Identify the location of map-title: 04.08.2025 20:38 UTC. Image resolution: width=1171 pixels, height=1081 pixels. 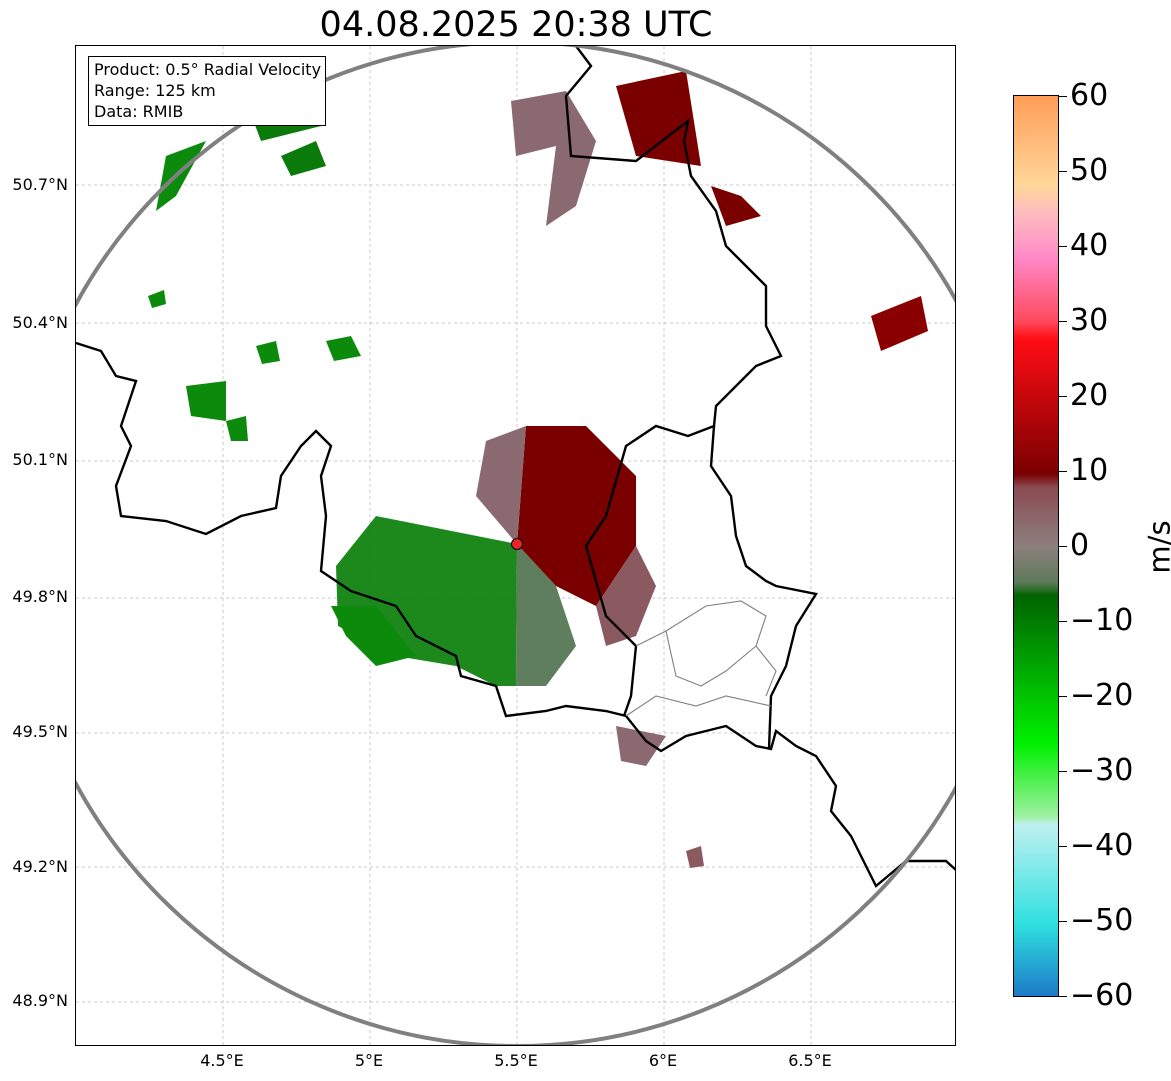
(516, 25).